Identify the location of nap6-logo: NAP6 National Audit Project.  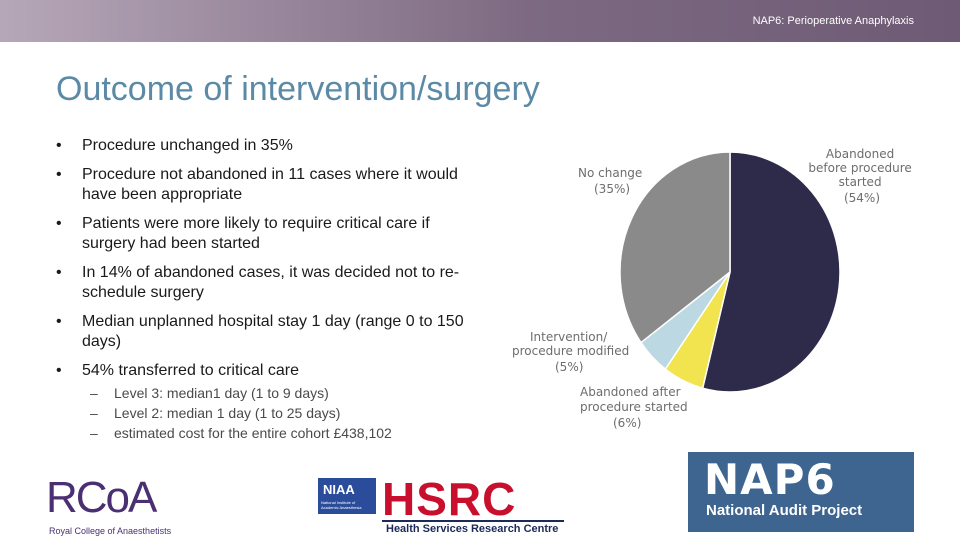
(801, 492).